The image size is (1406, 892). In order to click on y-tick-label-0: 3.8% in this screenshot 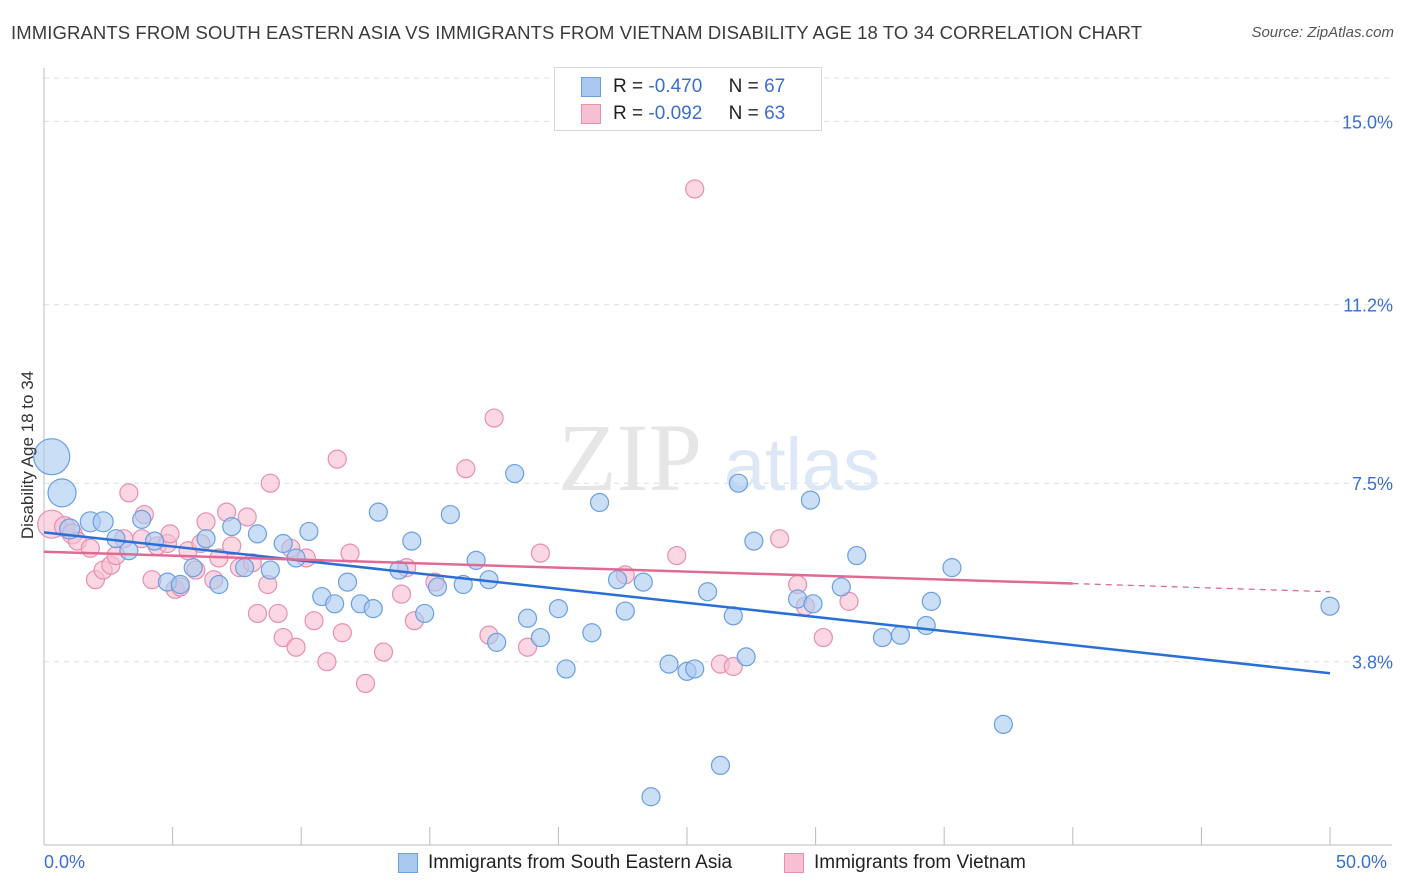, I will do `click(1372, 663)`.